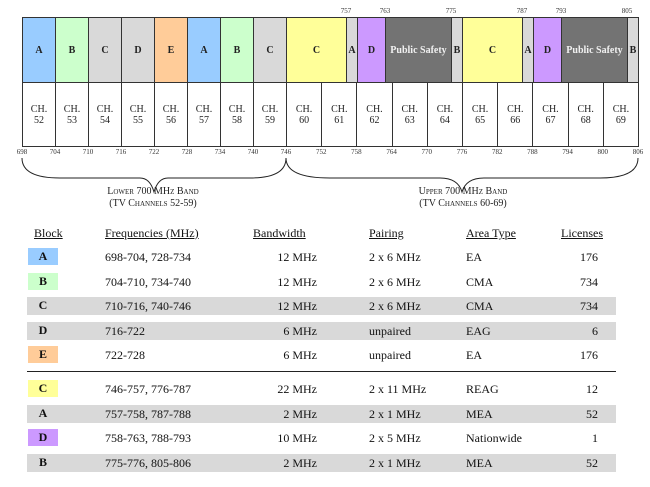 Image resolution: width=650 pixels, height=487 pixels. I want to click on cell-licenses: 6, so click(595, 330).